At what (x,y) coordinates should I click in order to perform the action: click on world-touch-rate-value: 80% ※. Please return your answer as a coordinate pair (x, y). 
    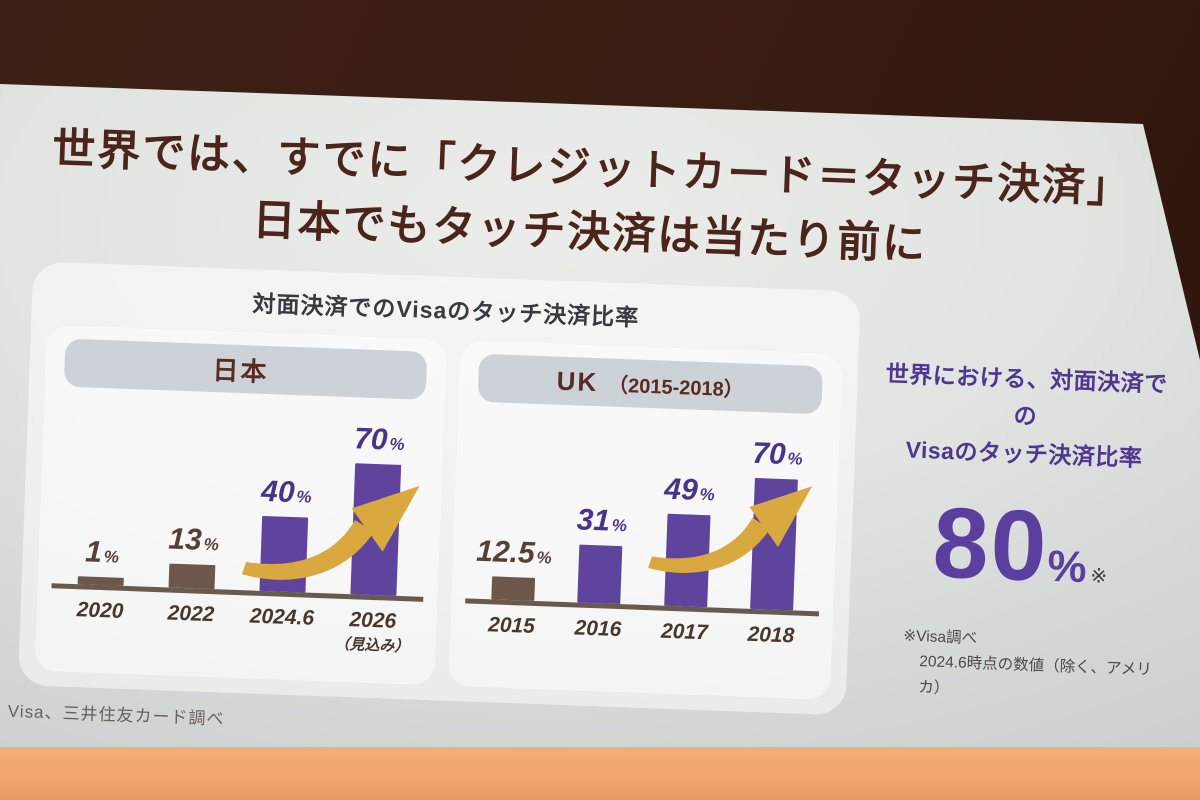
    Looking at the image, I should click on (1021, 545).